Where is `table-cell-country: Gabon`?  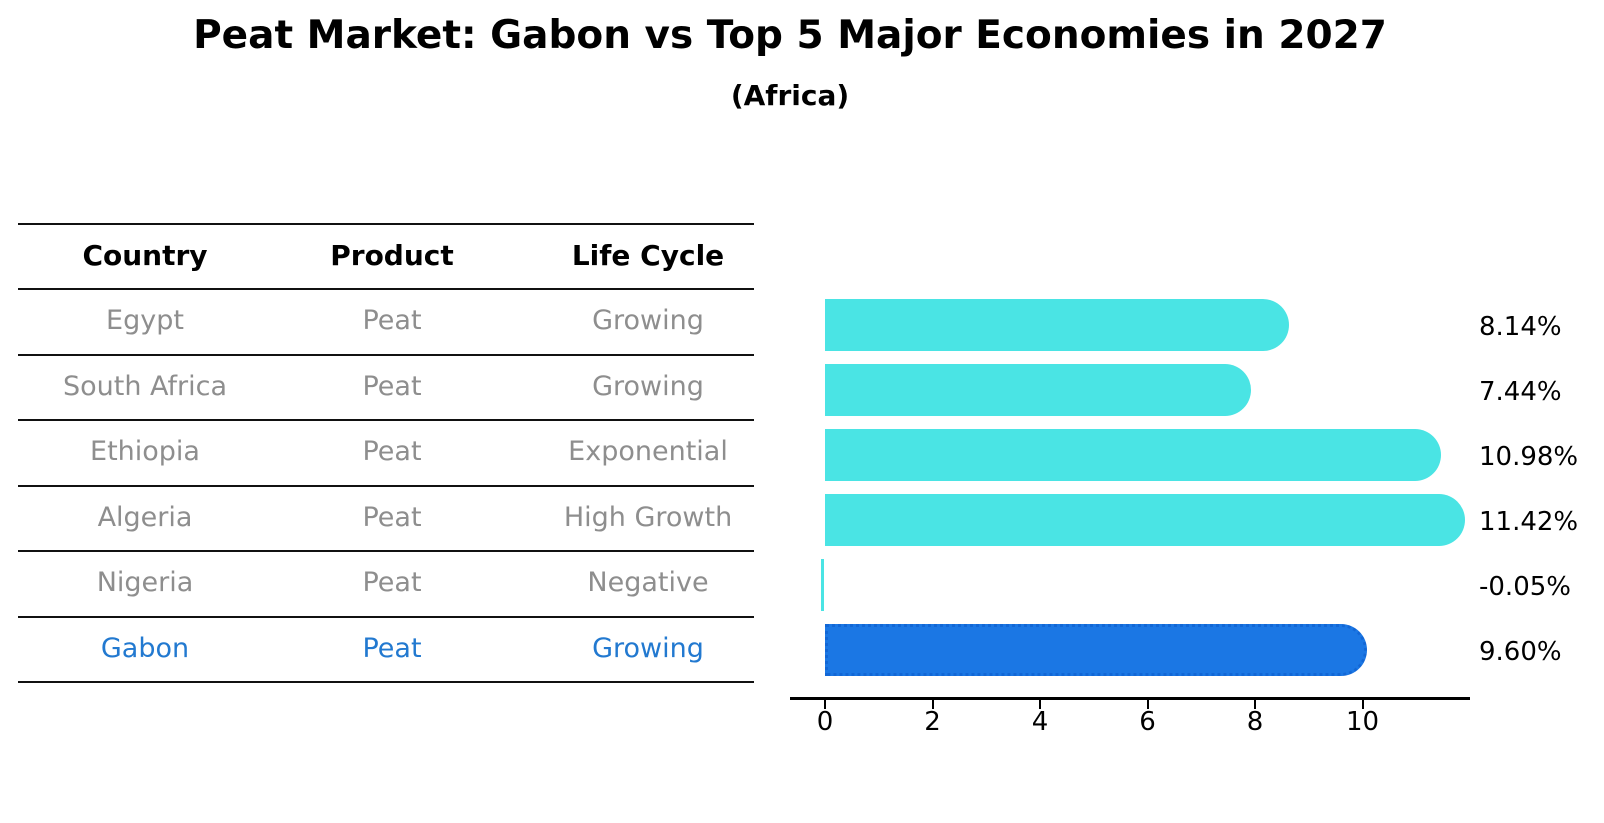
table-cell-country: Gabon is located at coordinates (145, 648).